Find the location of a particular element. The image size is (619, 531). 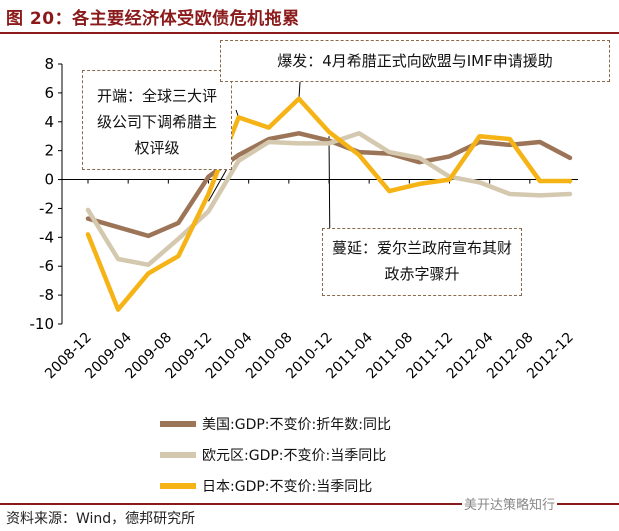

watermark: 美开达策略知行 is located at coordinates (510, 503).